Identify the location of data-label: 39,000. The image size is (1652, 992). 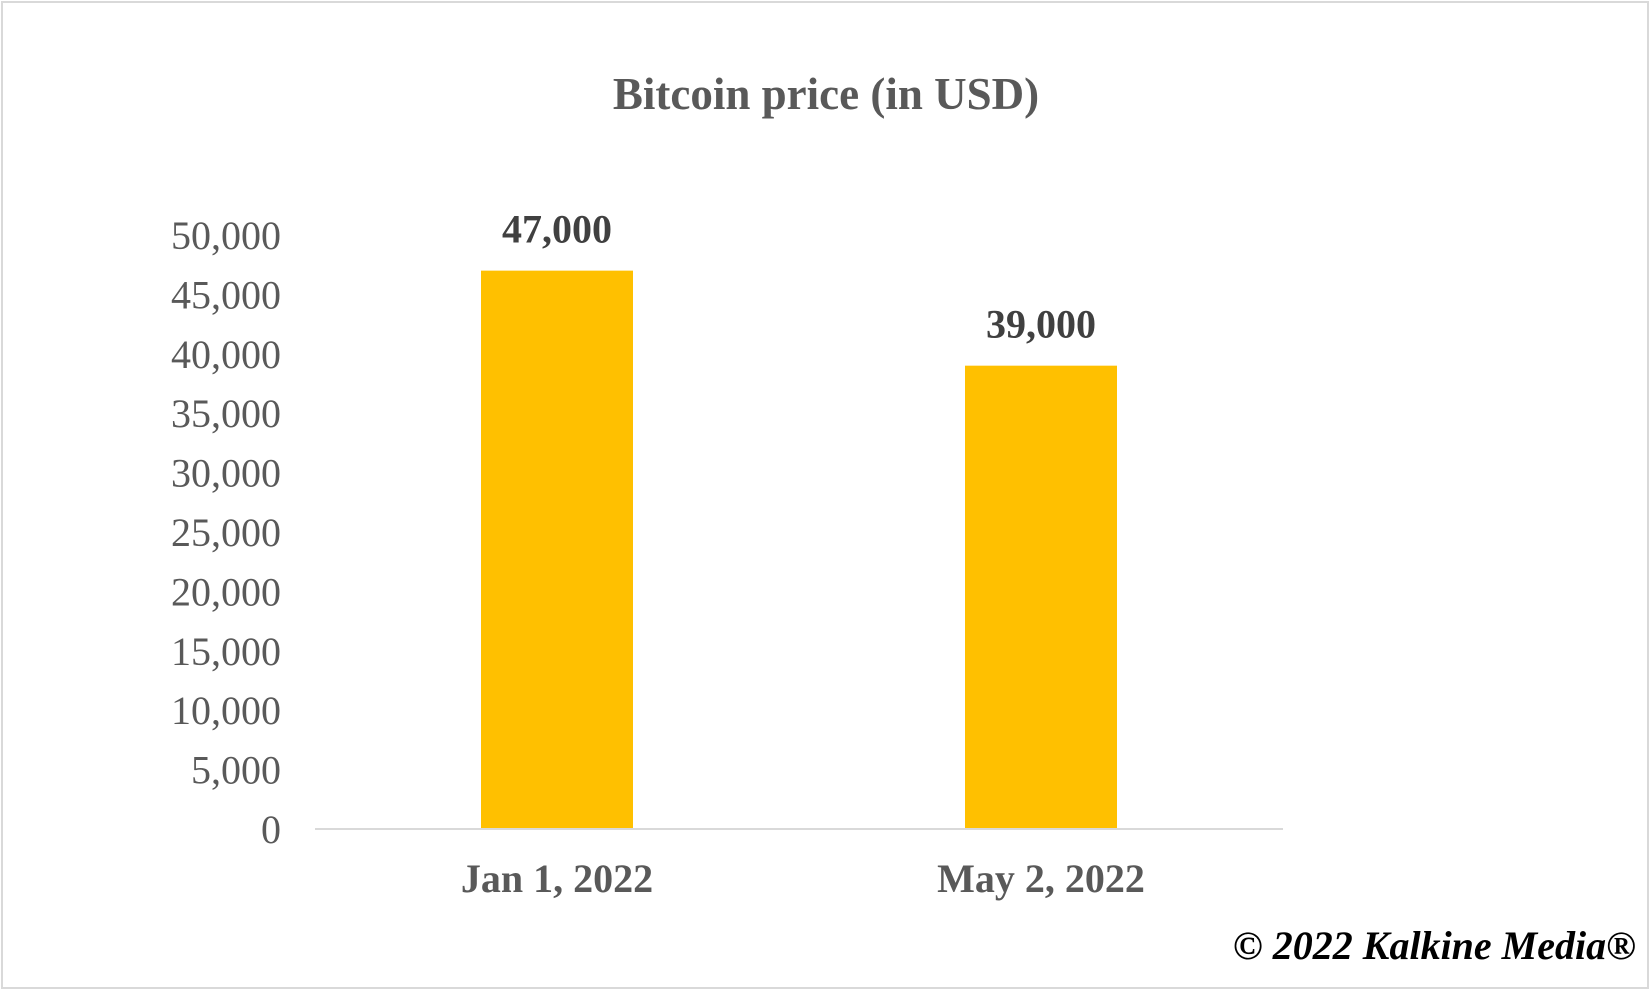
(1041, 324).